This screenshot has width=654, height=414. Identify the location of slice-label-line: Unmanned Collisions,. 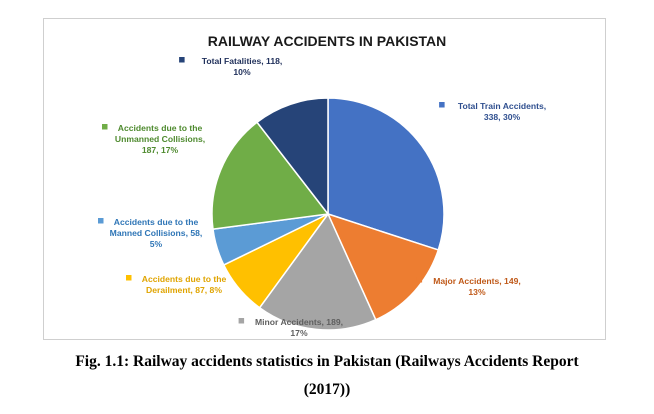
(160, 139).